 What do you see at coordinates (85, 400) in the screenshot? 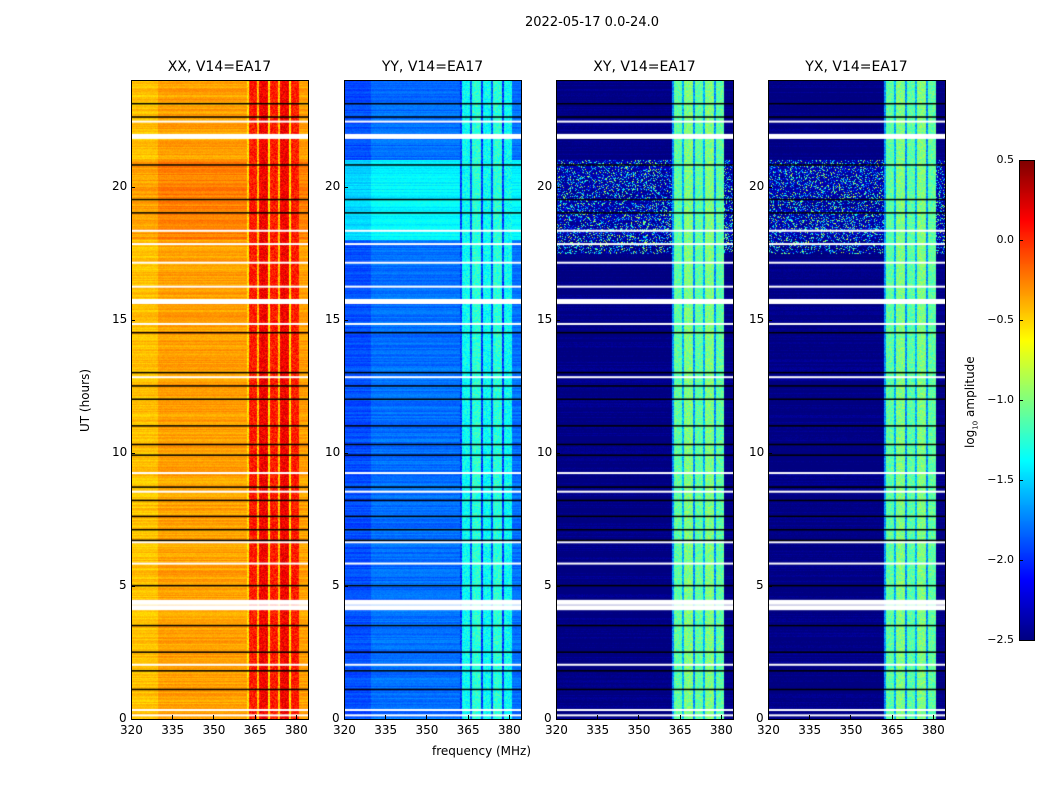
I see `y-axis-label: UT (hours)` at bounding box center [85, 400].